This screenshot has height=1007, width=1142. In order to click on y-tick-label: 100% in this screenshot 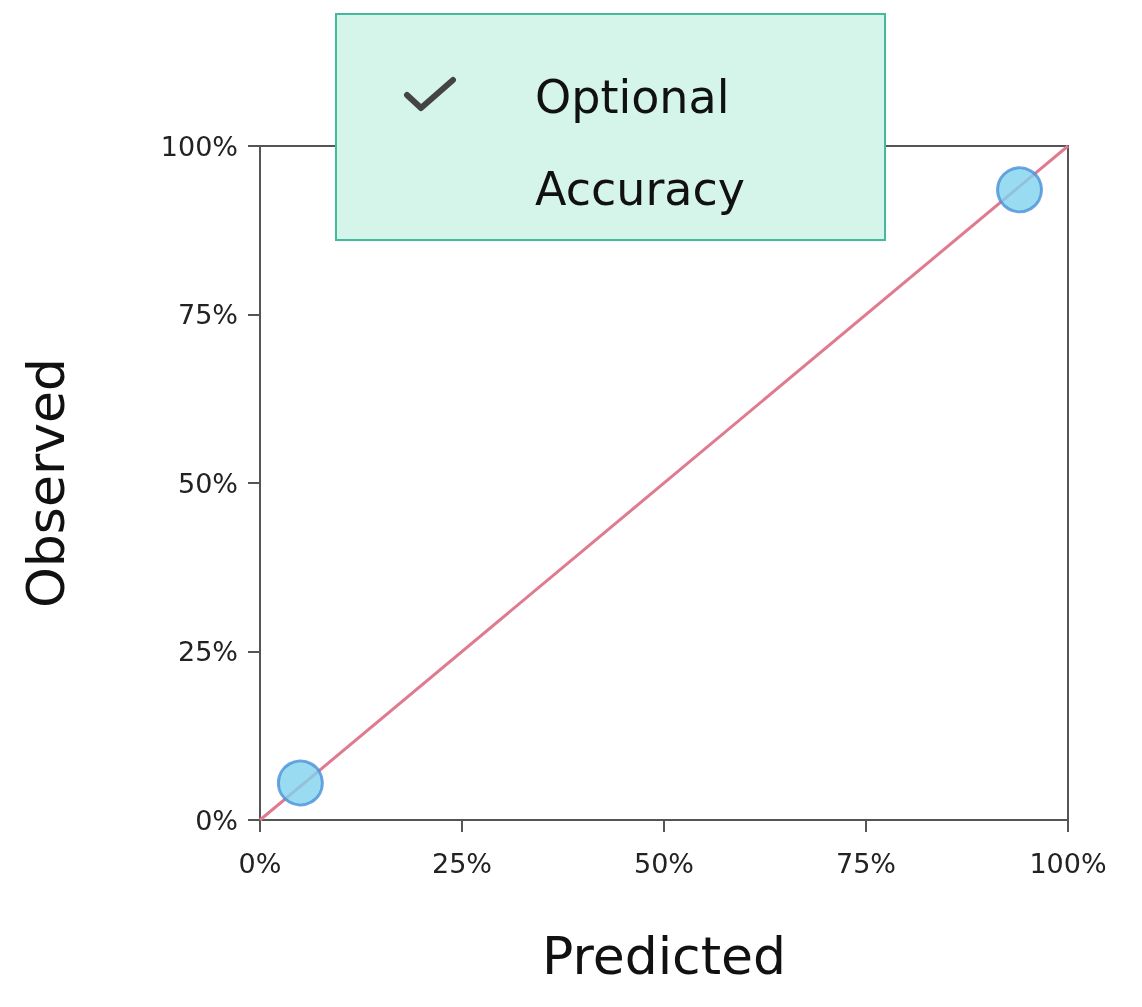, I will do `click(199, 146)`.